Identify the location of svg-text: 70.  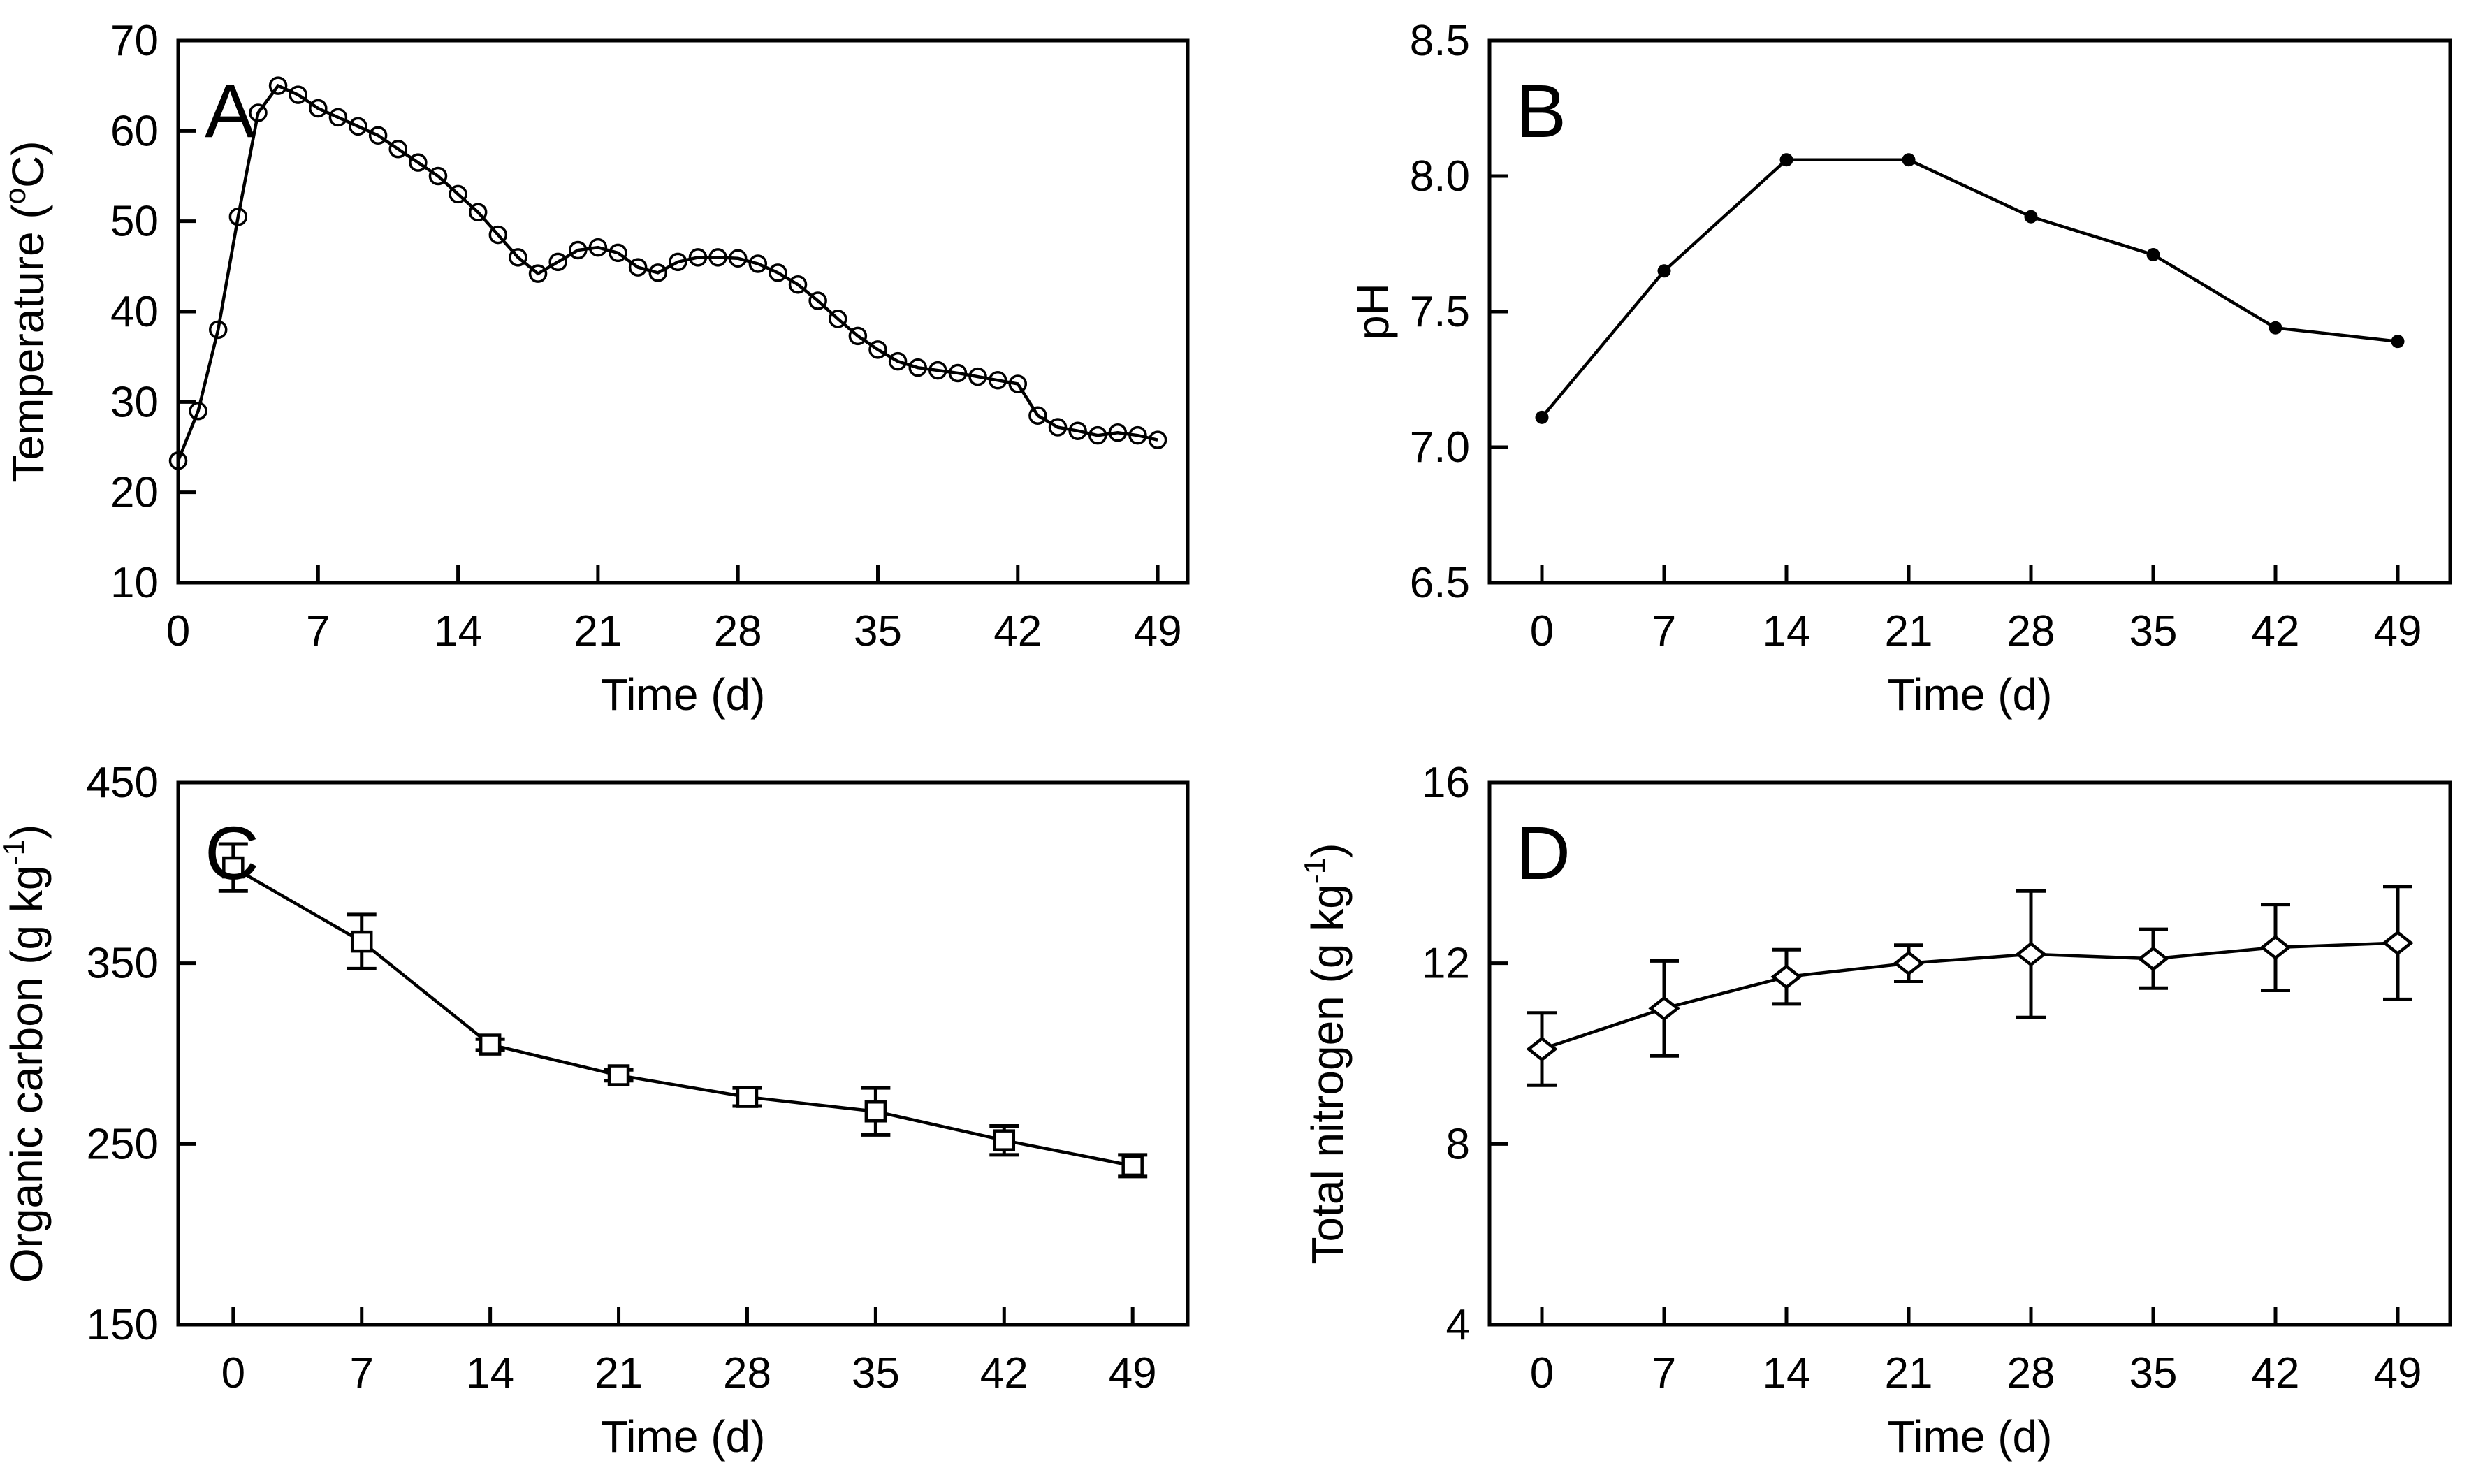
(134, 41).